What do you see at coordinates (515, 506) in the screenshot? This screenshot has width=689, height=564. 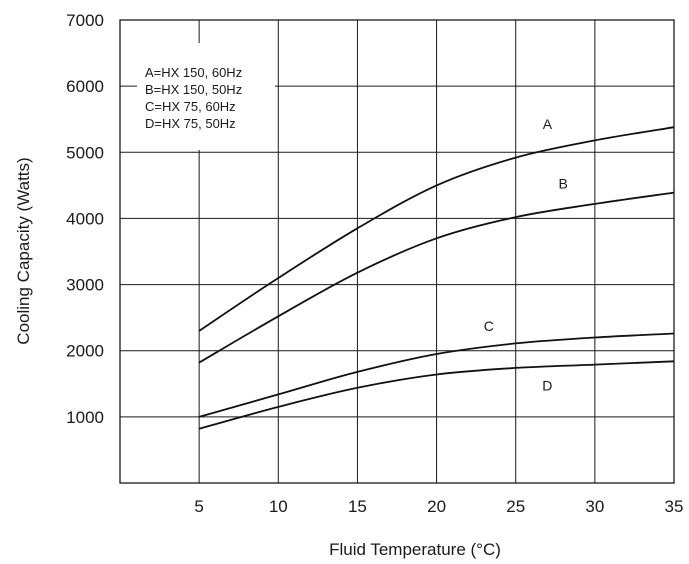 I see `x-tick-label: 25` at bounding box center [515, 506].